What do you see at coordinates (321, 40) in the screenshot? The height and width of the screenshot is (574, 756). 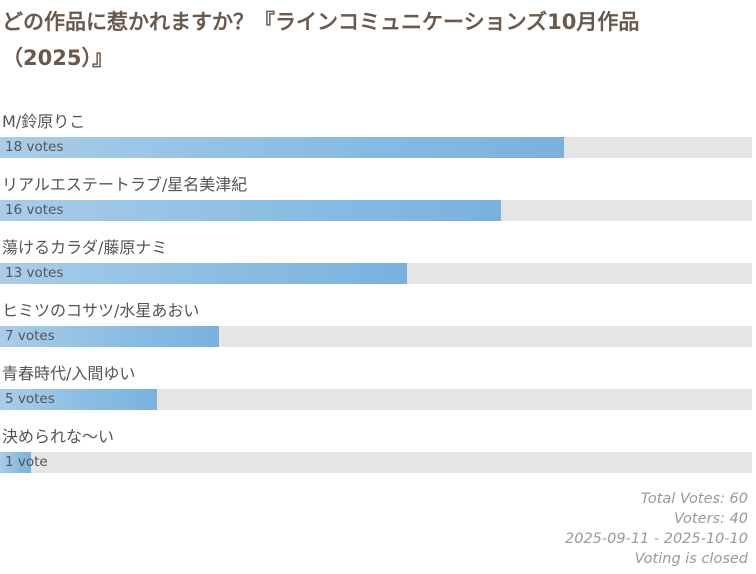 I see `poll-title: どの作品に惹かれますか？『ラインコミュニケーションズ10月作品（2025）』` at bounding box center [321, 40].